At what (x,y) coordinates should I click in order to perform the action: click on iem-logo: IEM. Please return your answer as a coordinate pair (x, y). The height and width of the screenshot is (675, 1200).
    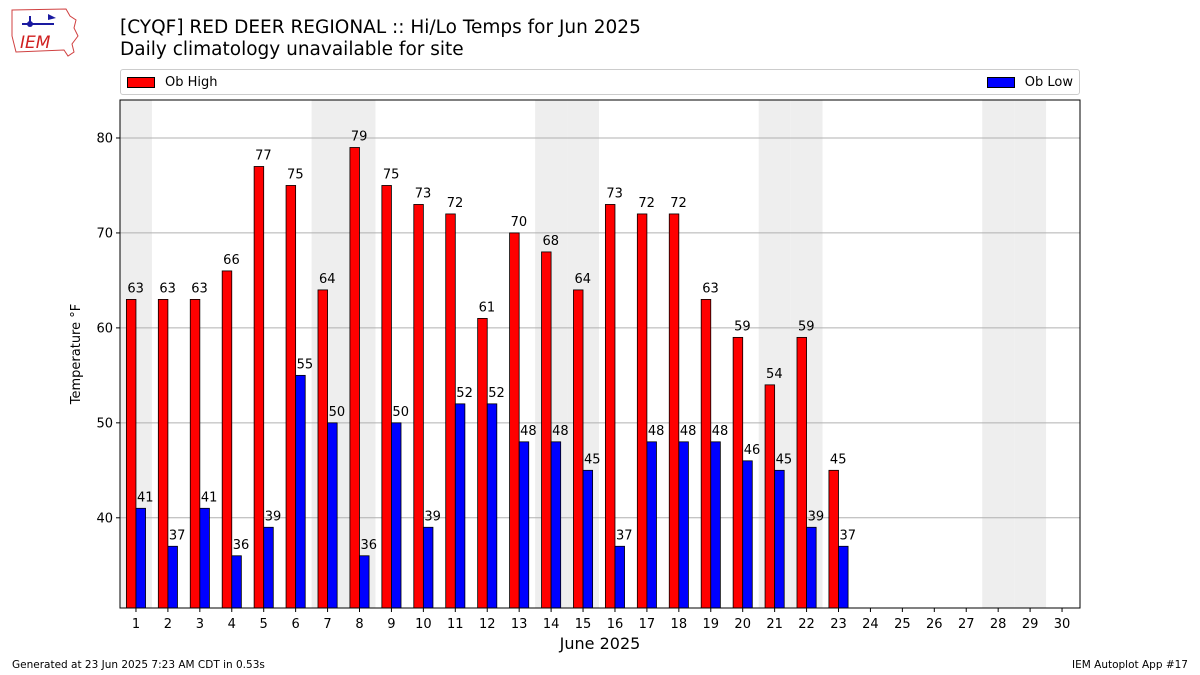
    Looking at the image, I should click on (44, 32).